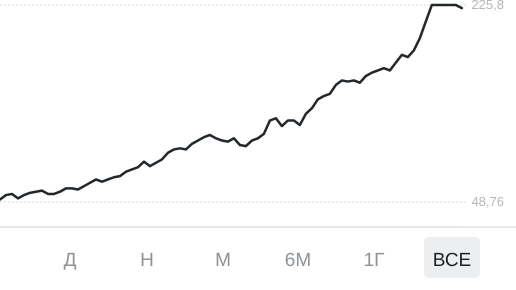  I want to click on text: 1Г, so click(374, 260).